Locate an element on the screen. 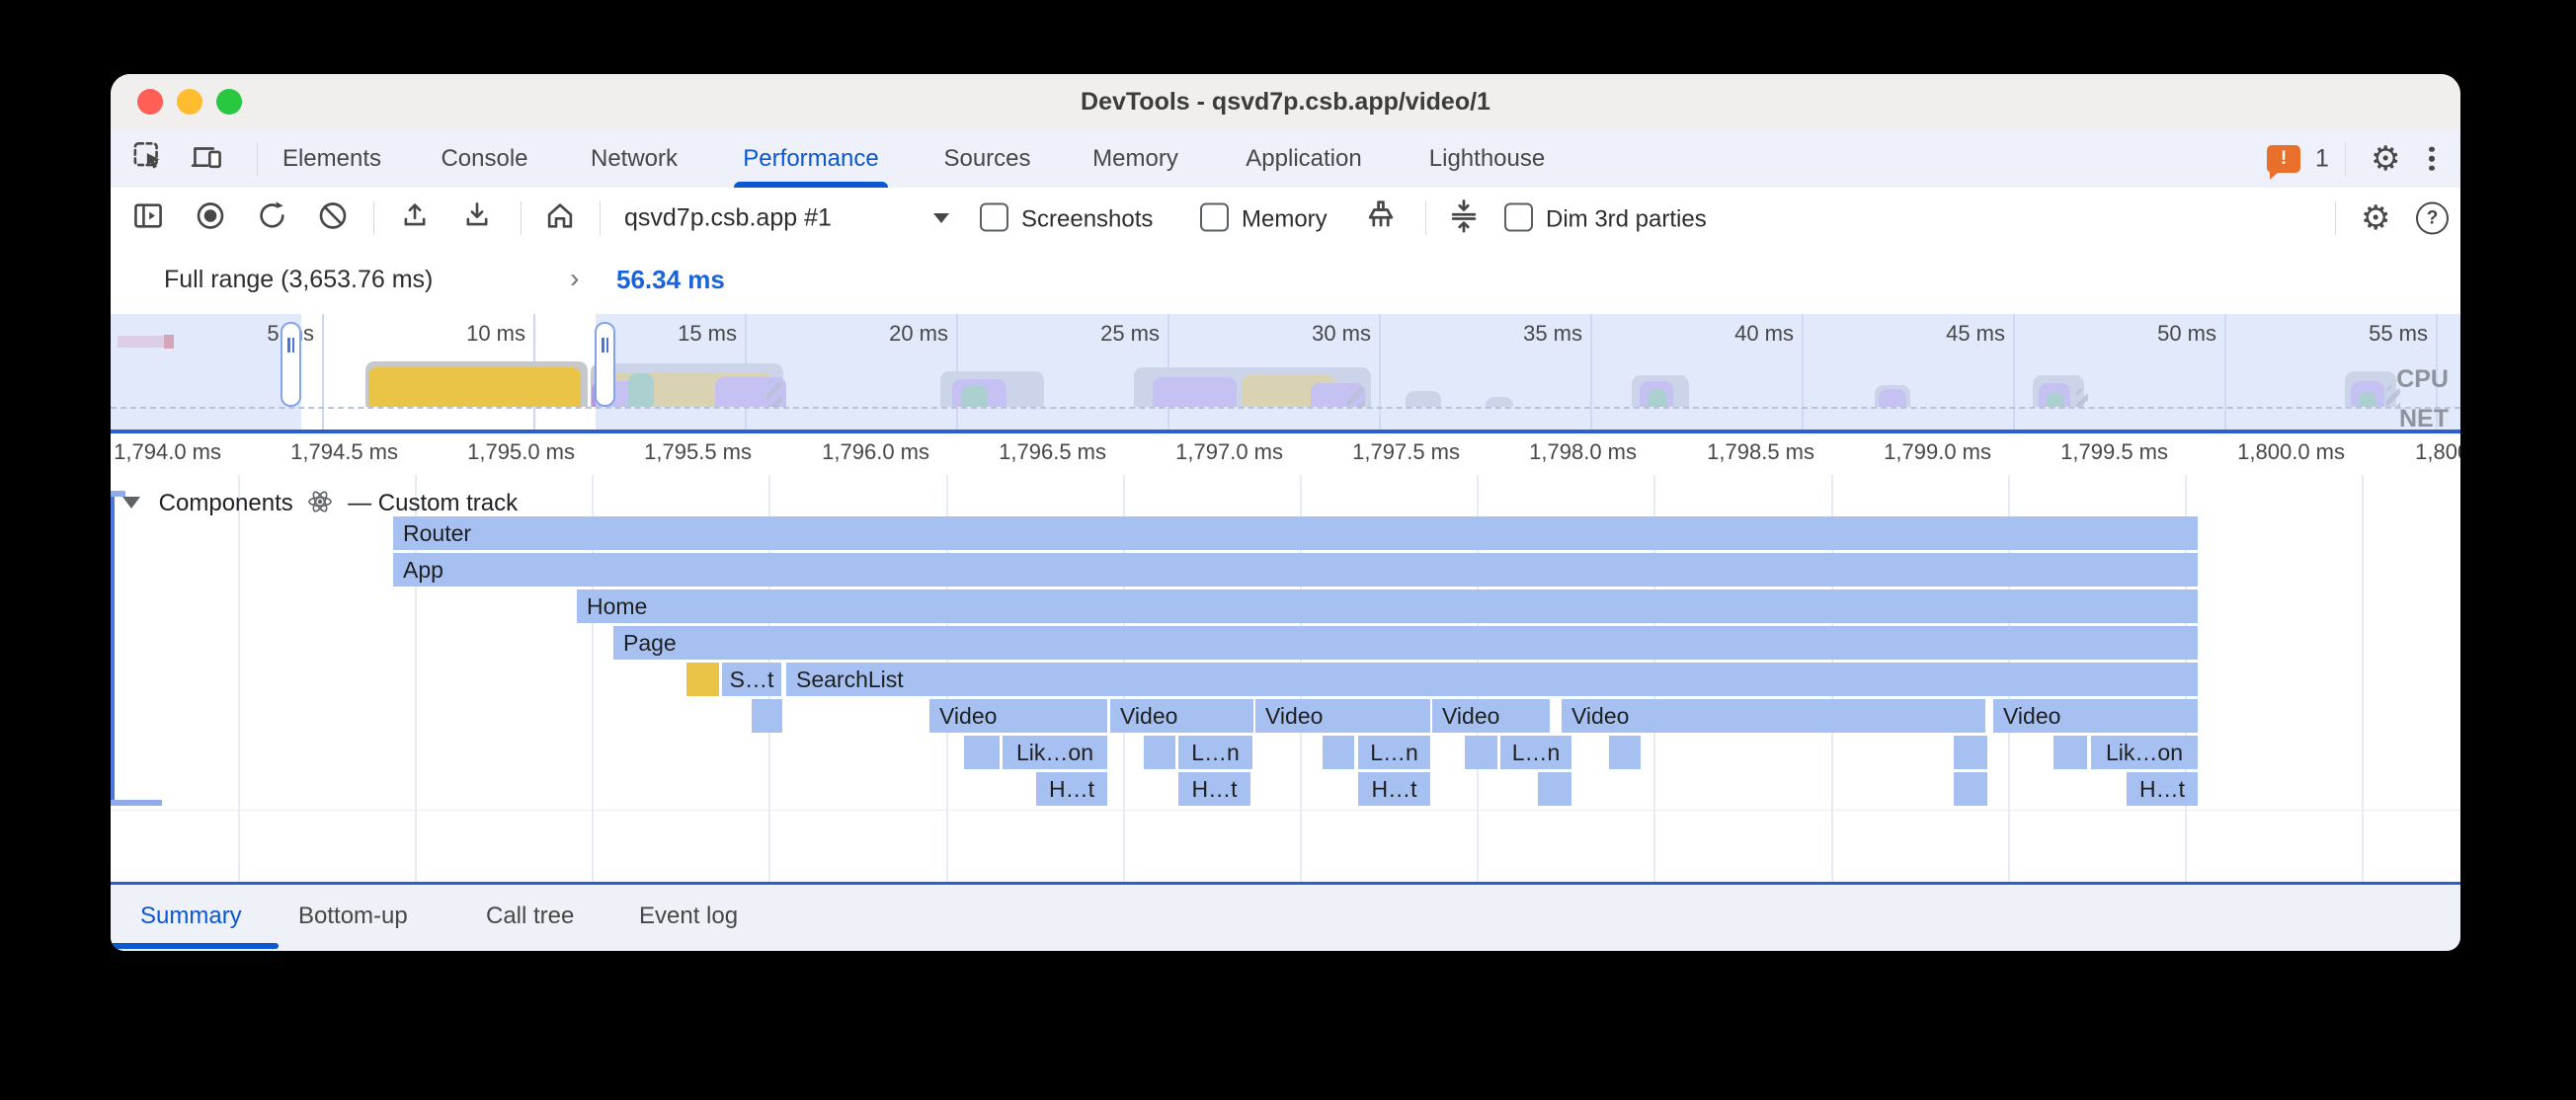 The image size is (2576, 1100). overview-handle-left is located at coordinates (291, 364).